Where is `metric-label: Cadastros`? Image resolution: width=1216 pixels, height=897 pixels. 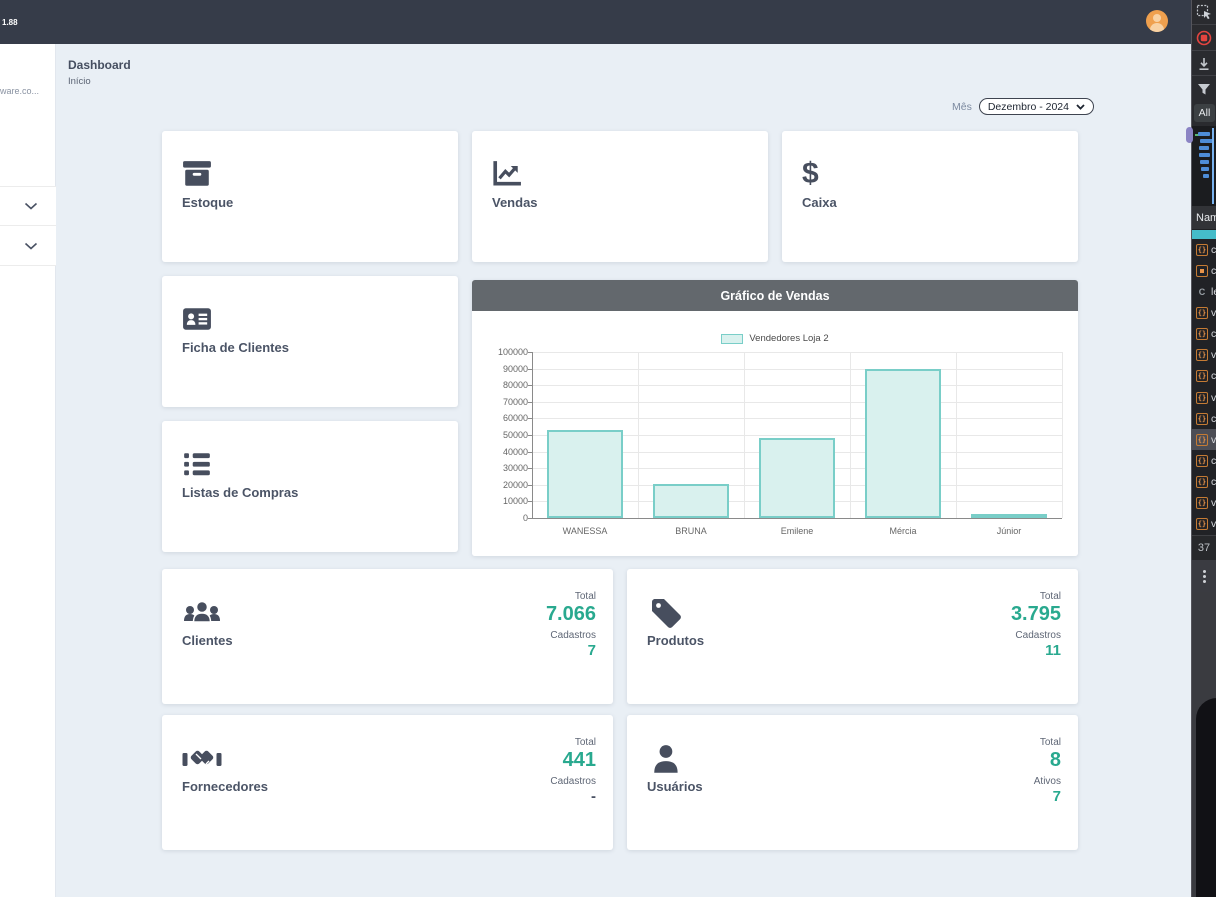
metric-label: Cadastros is located at coordinates (573, 635).